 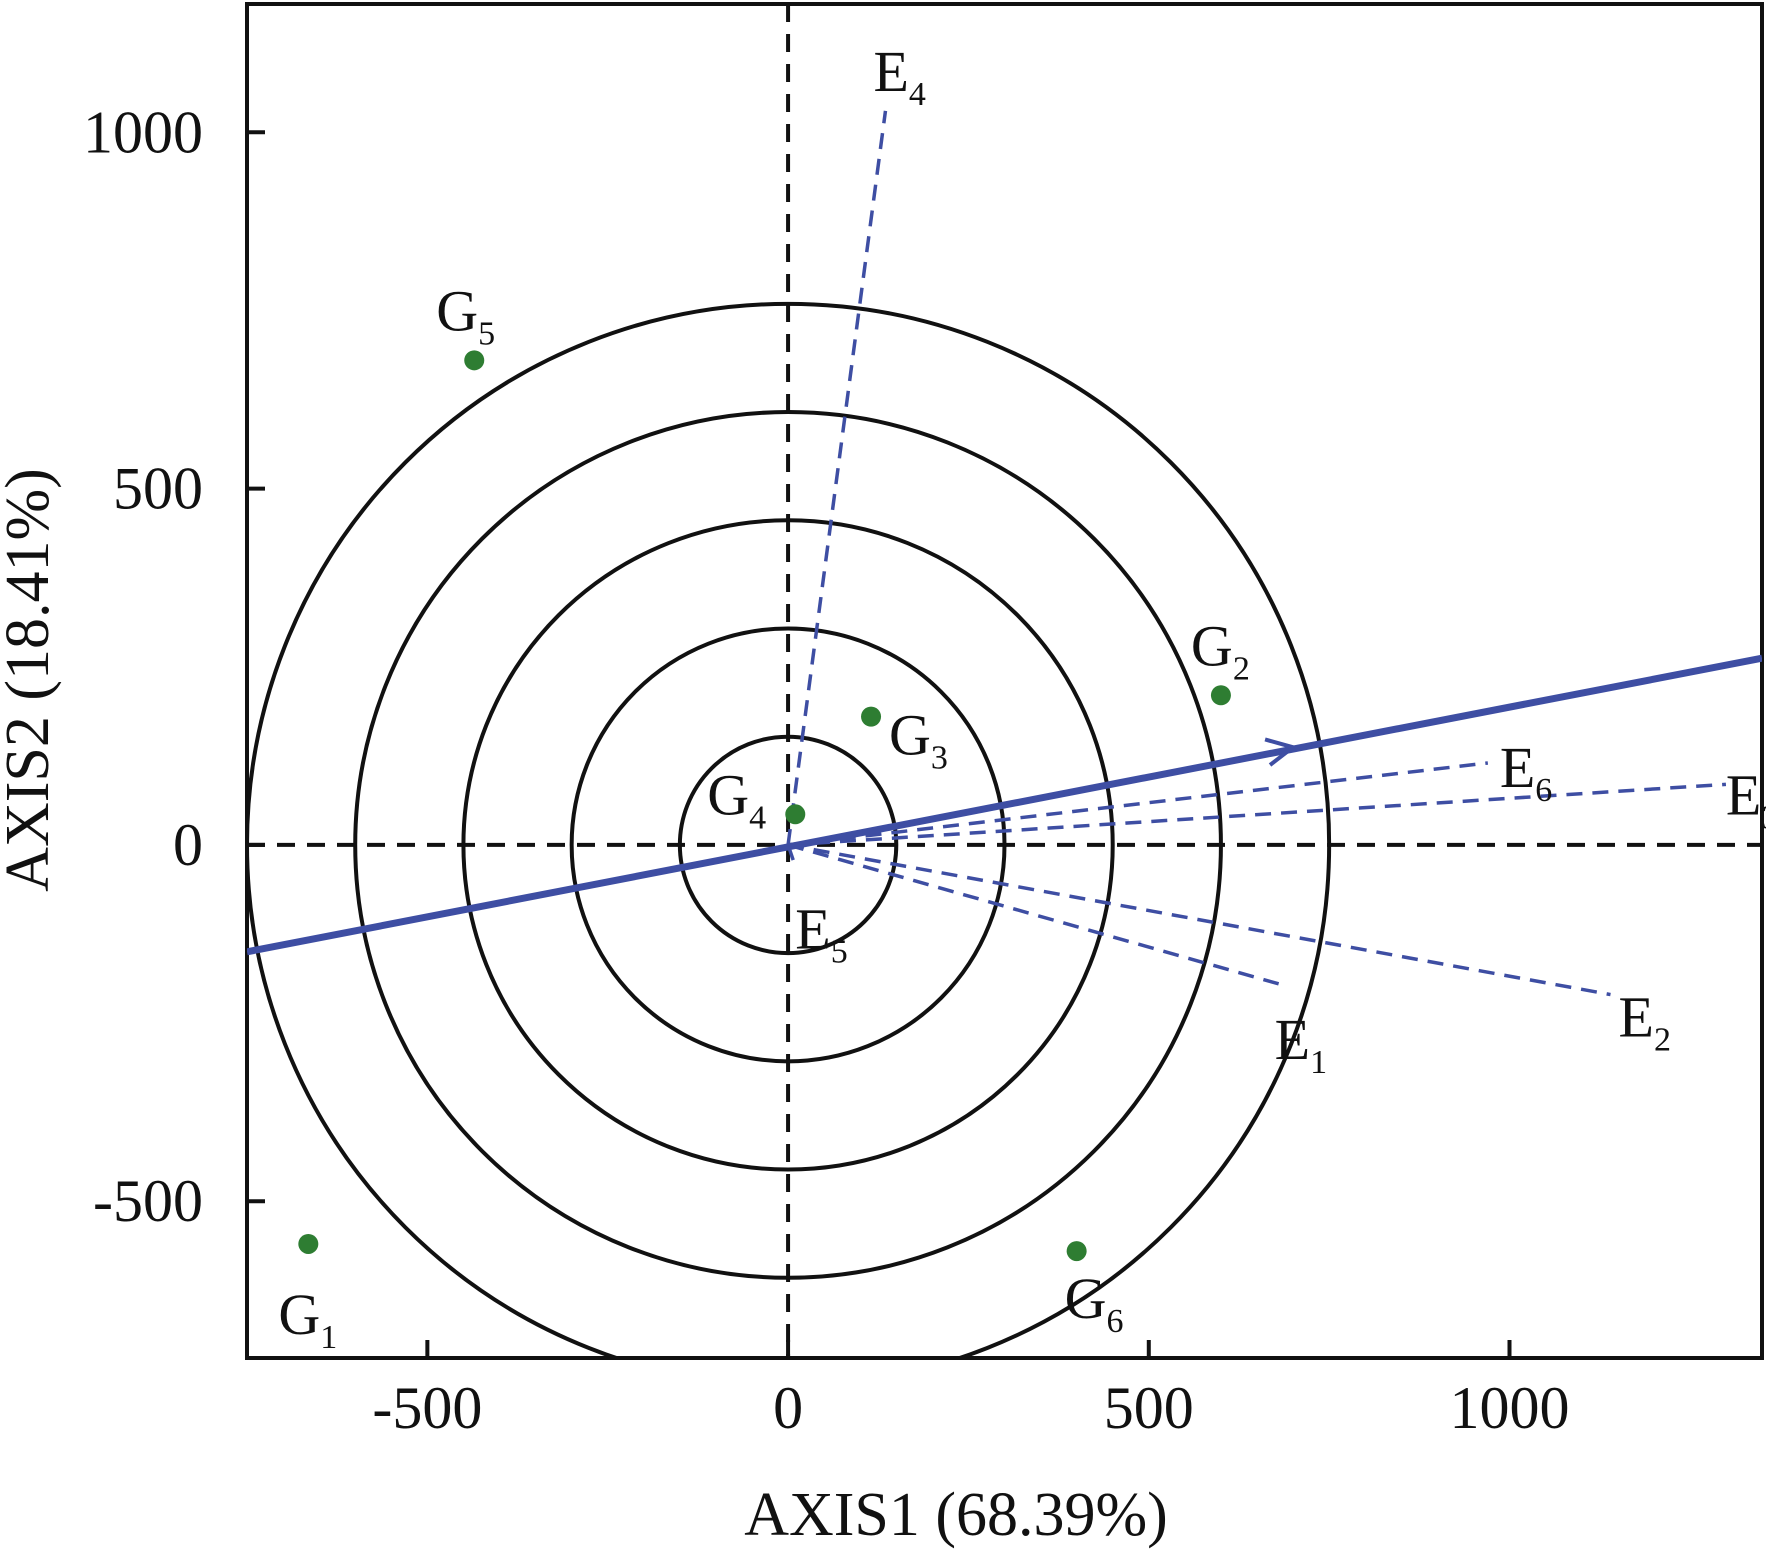 I want to click on environment-vector-E3, so click(x=1257, y=814).